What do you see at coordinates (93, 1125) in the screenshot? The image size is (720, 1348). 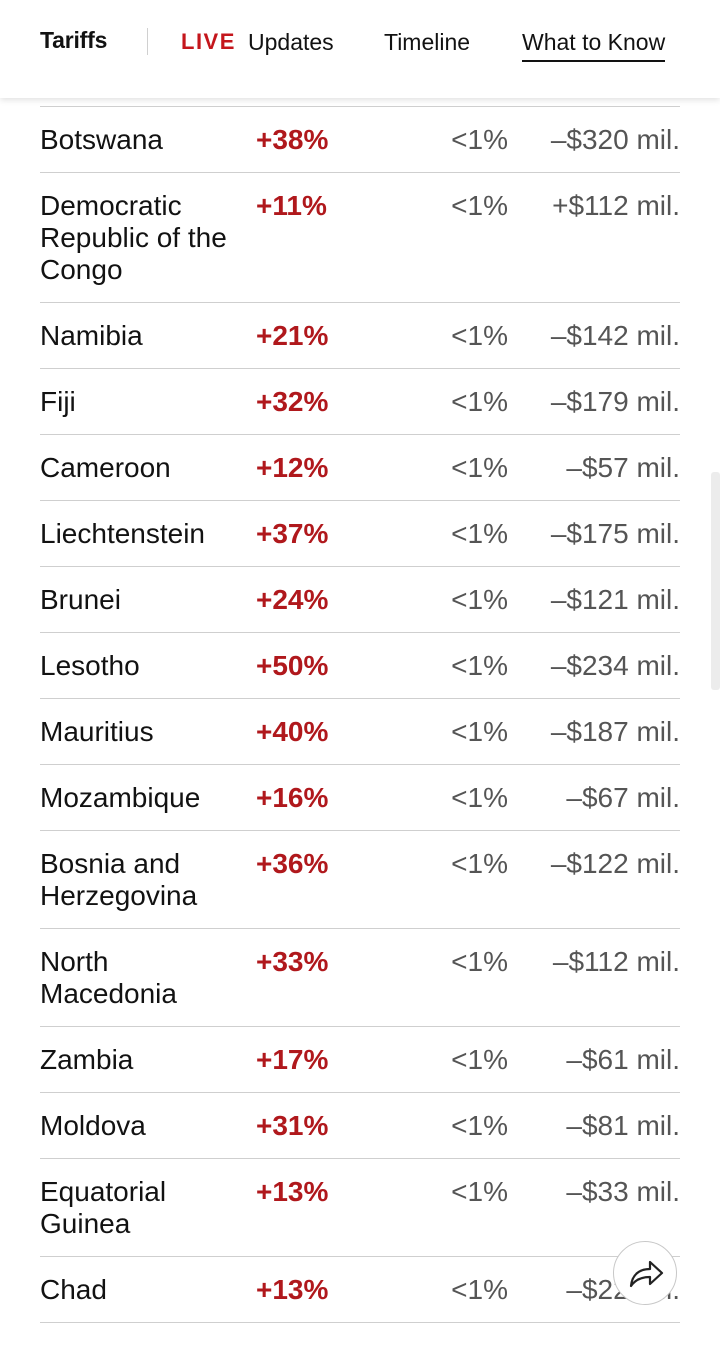 I see `country-name: Moldova` at bounding box center [93, 1125].